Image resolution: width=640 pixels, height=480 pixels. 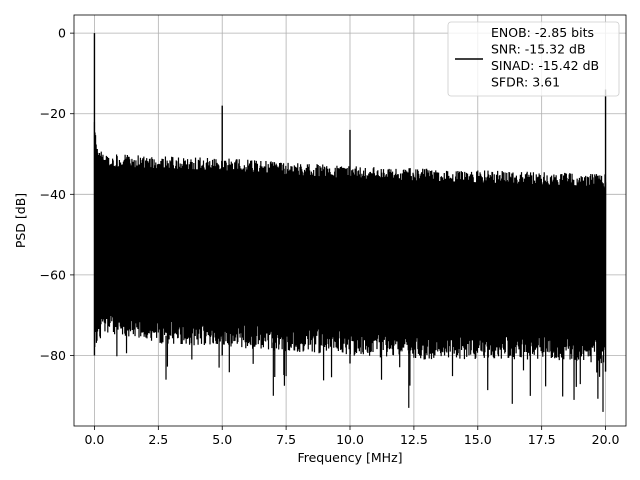 I want to click on x-tick-label: 2.5, so click(x=158, y=439).